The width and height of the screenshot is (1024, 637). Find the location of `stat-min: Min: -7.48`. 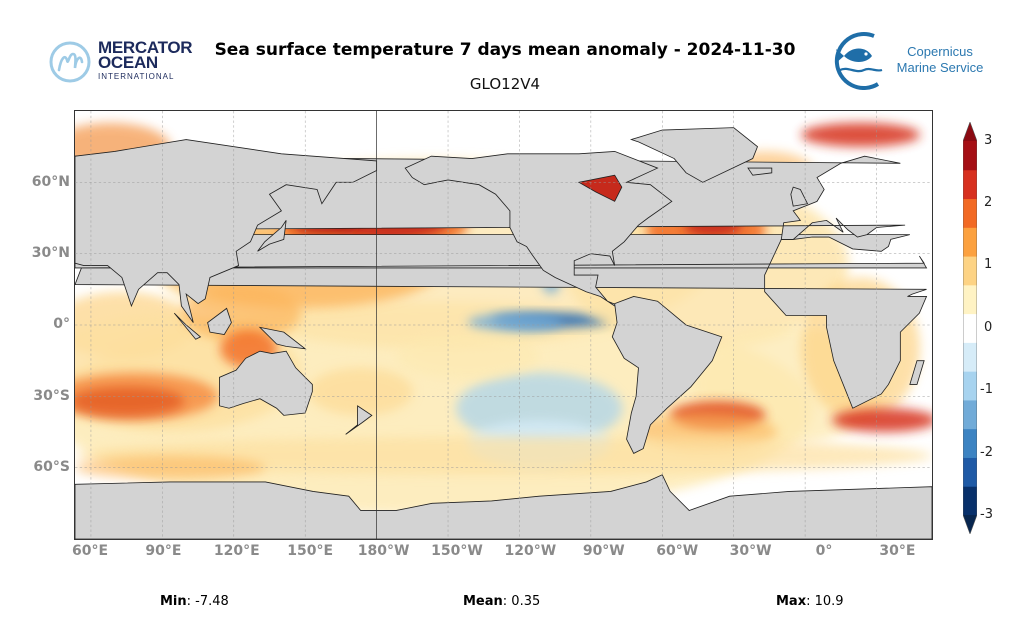

stat-min: Min: -7.48 is located at coordinates (194, 601).